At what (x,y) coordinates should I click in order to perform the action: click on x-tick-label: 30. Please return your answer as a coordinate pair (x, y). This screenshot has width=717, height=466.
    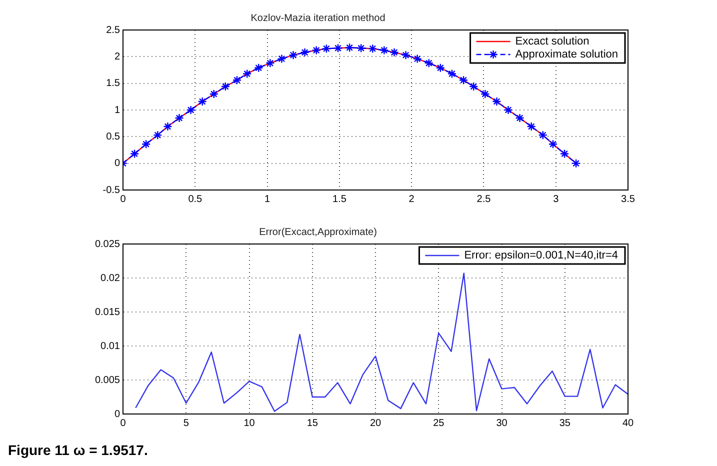
    Looking at the image, I should click on (502, 423).